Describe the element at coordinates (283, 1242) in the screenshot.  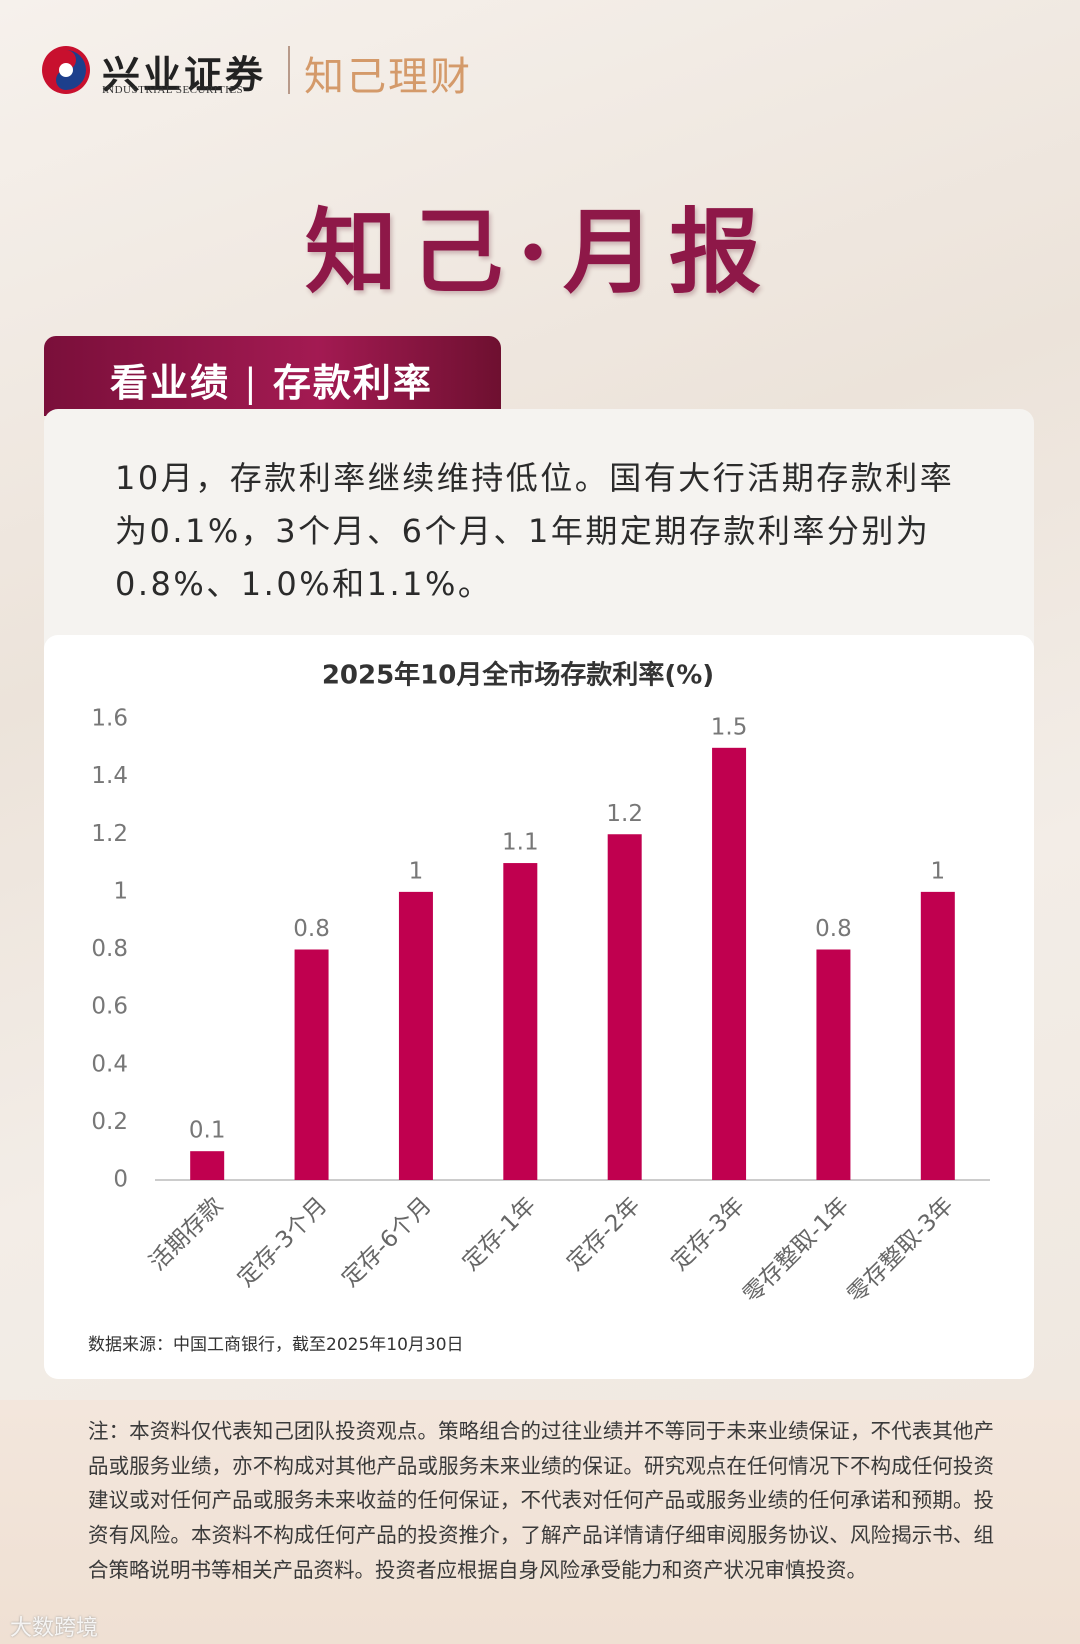
I see `x-tick-label: 定存-3个月` at that location.